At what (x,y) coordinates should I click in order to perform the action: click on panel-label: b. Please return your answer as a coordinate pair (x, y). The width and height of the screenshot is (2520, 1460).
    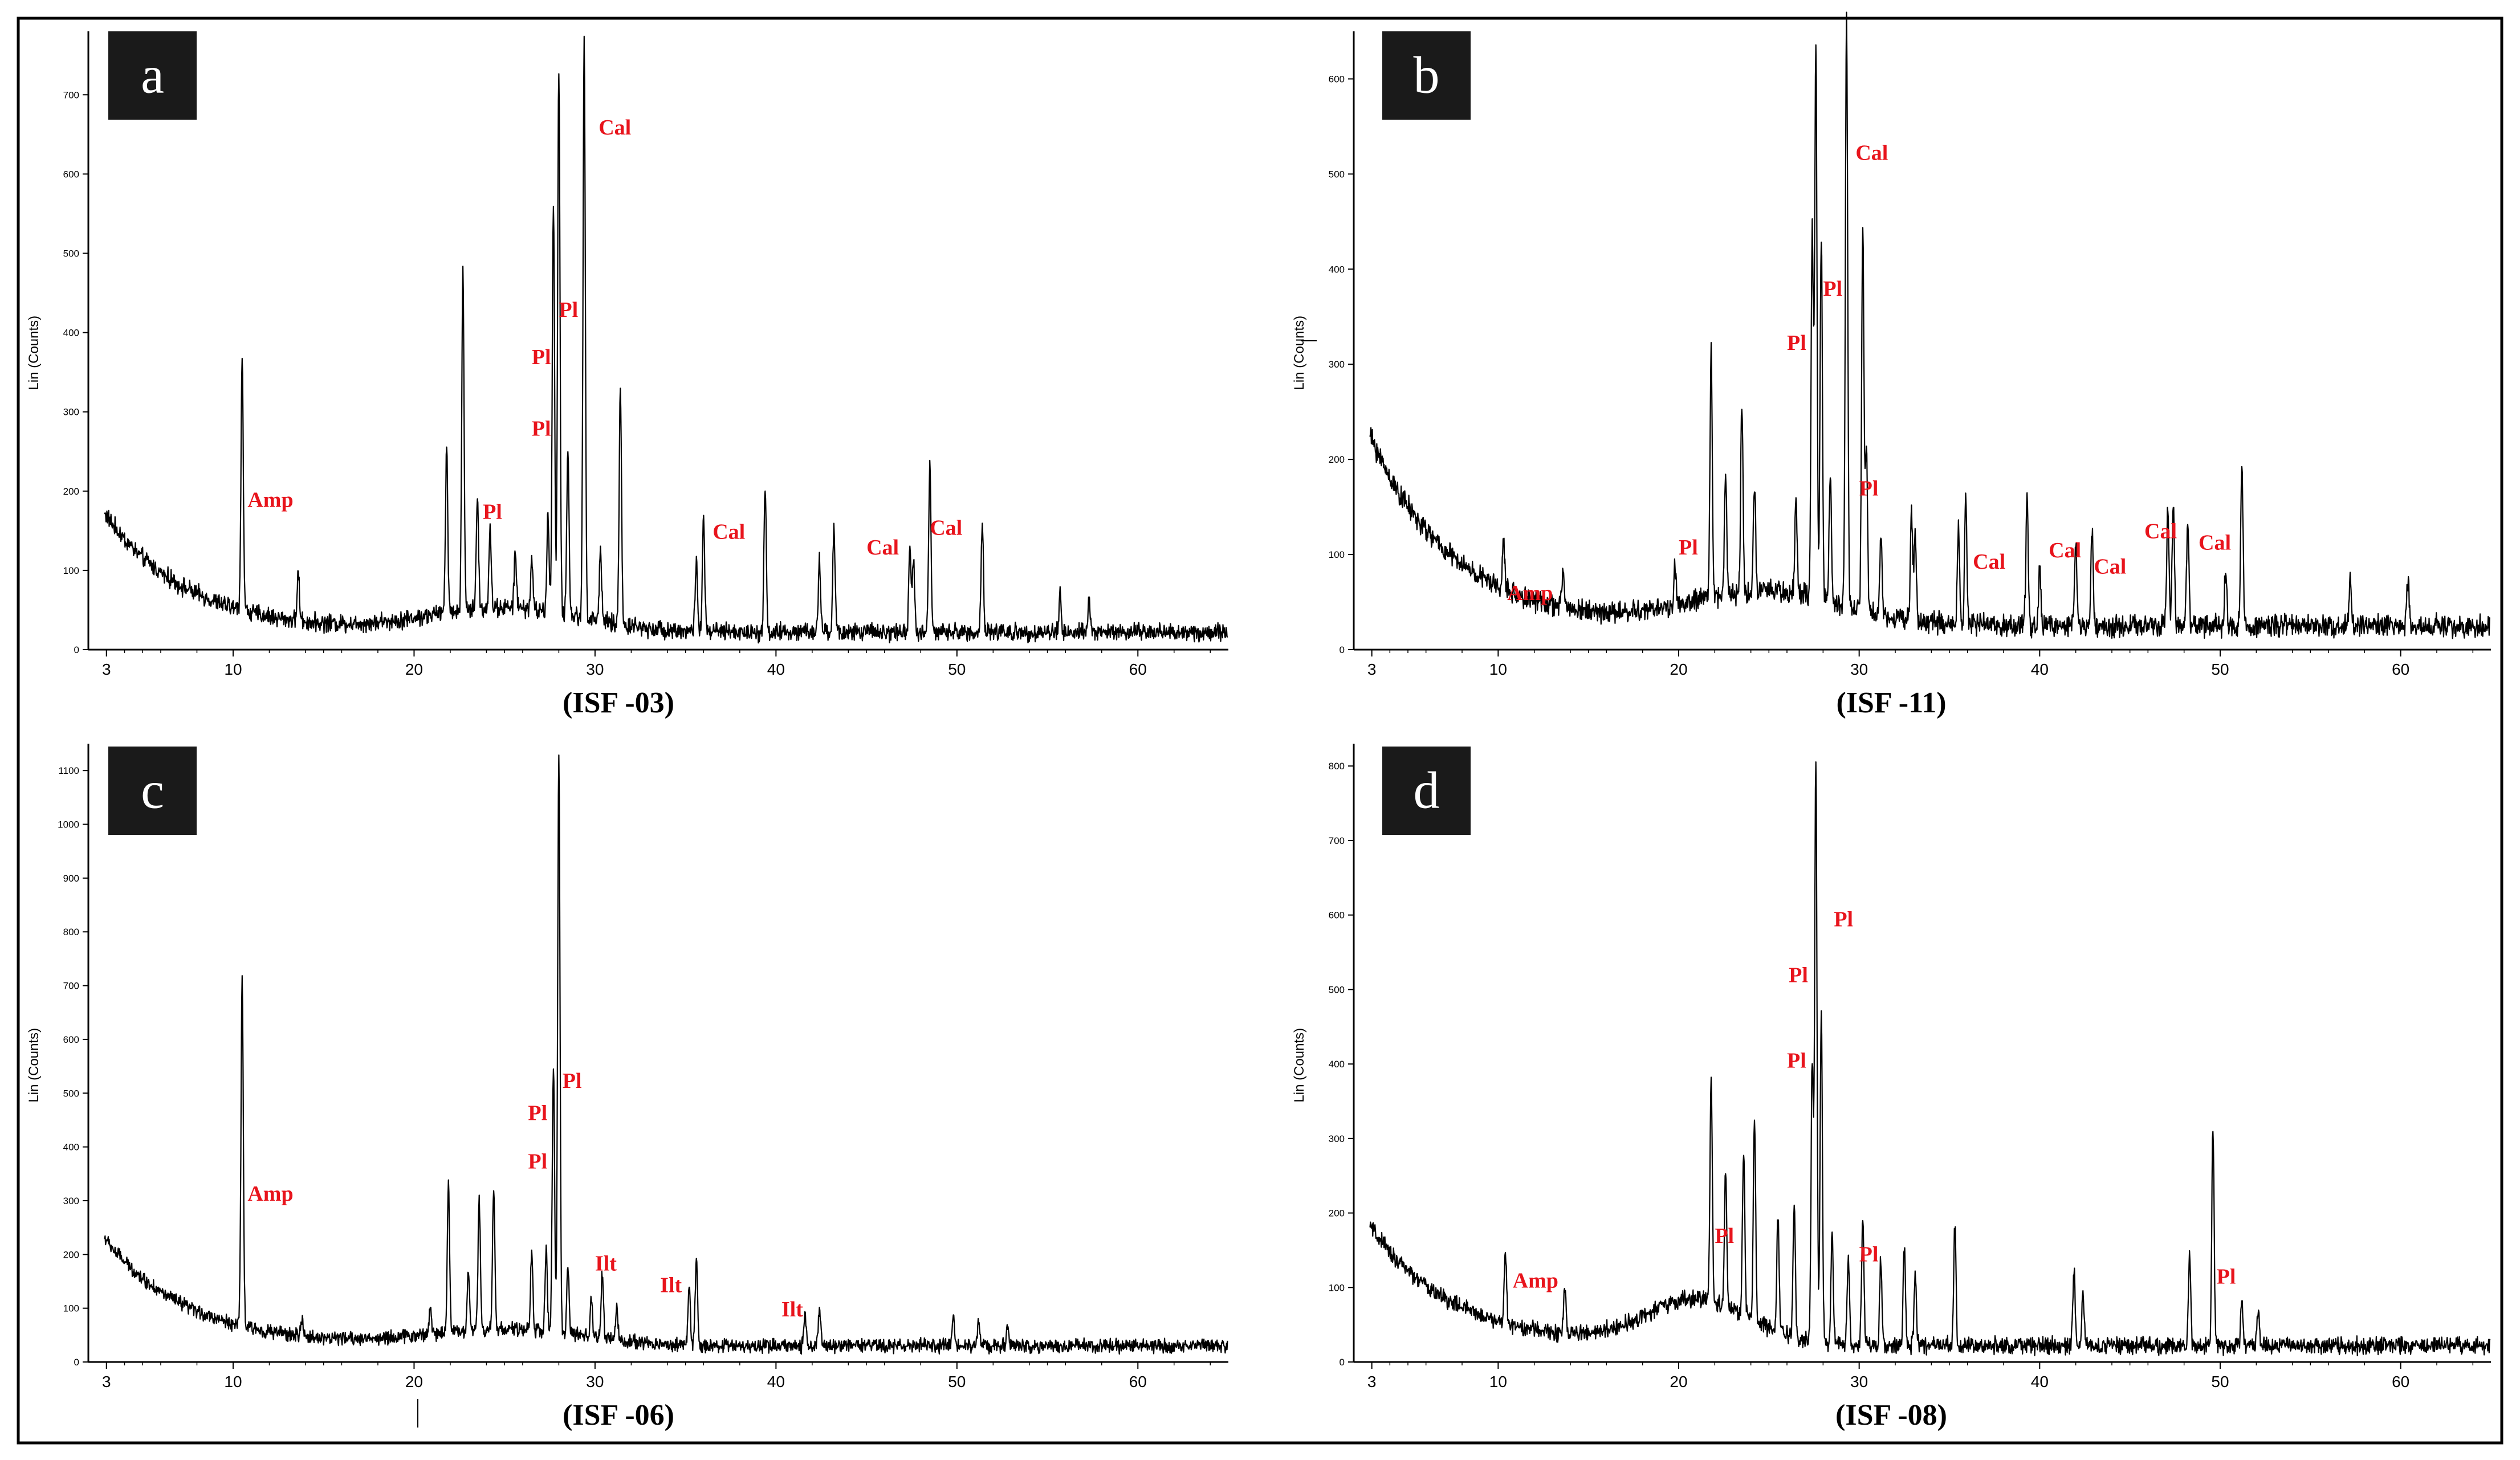
    Looking at the image, I should click on (1427, 75).